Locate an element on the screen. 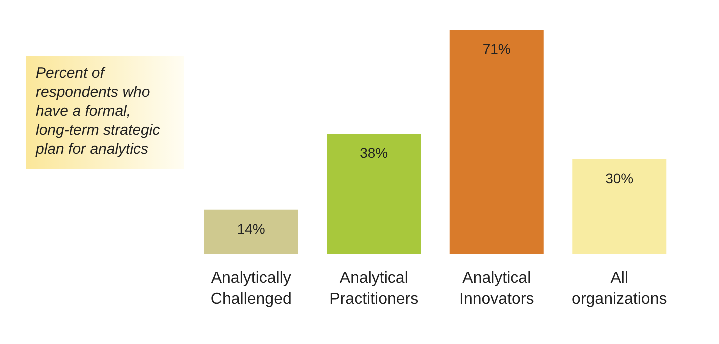 The height and width of the screenshot is (344, 719). data-label: 30% is located at coordinates (620, 178).